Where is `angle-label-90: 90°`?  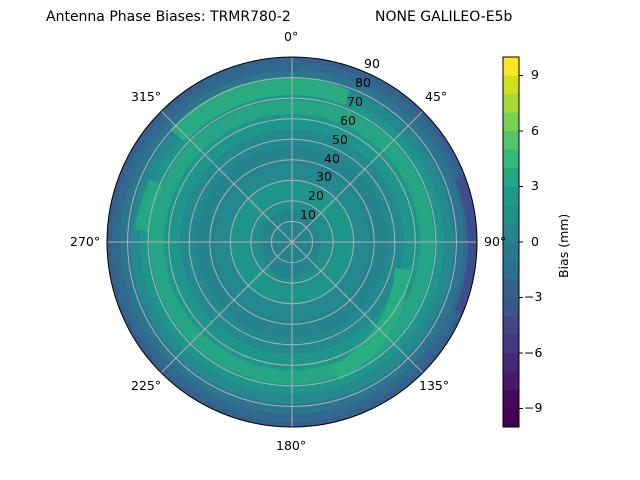 angle-label-90: 90° is located at coordinates (495, 241).